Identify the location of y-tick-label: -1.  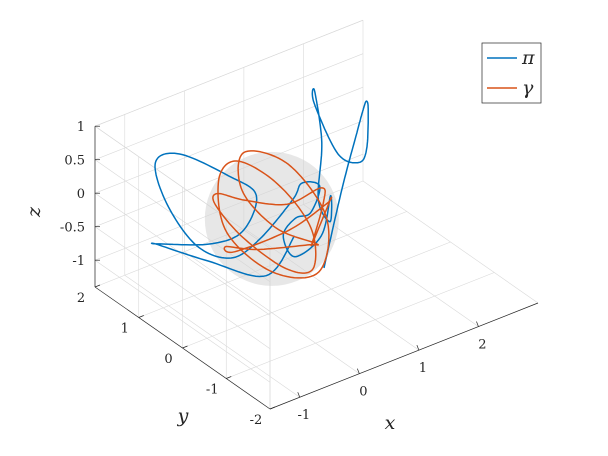
(212, 390).